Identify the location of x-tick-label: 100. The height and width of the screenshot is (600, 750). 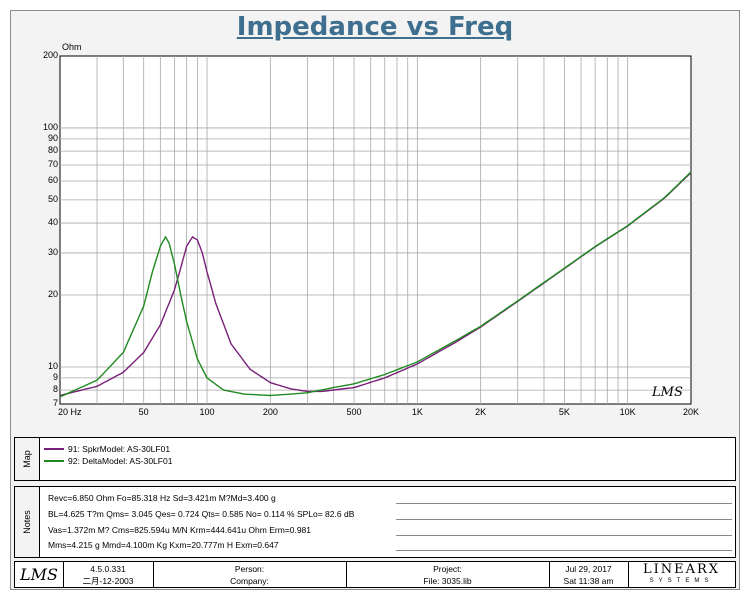
(207, 412).